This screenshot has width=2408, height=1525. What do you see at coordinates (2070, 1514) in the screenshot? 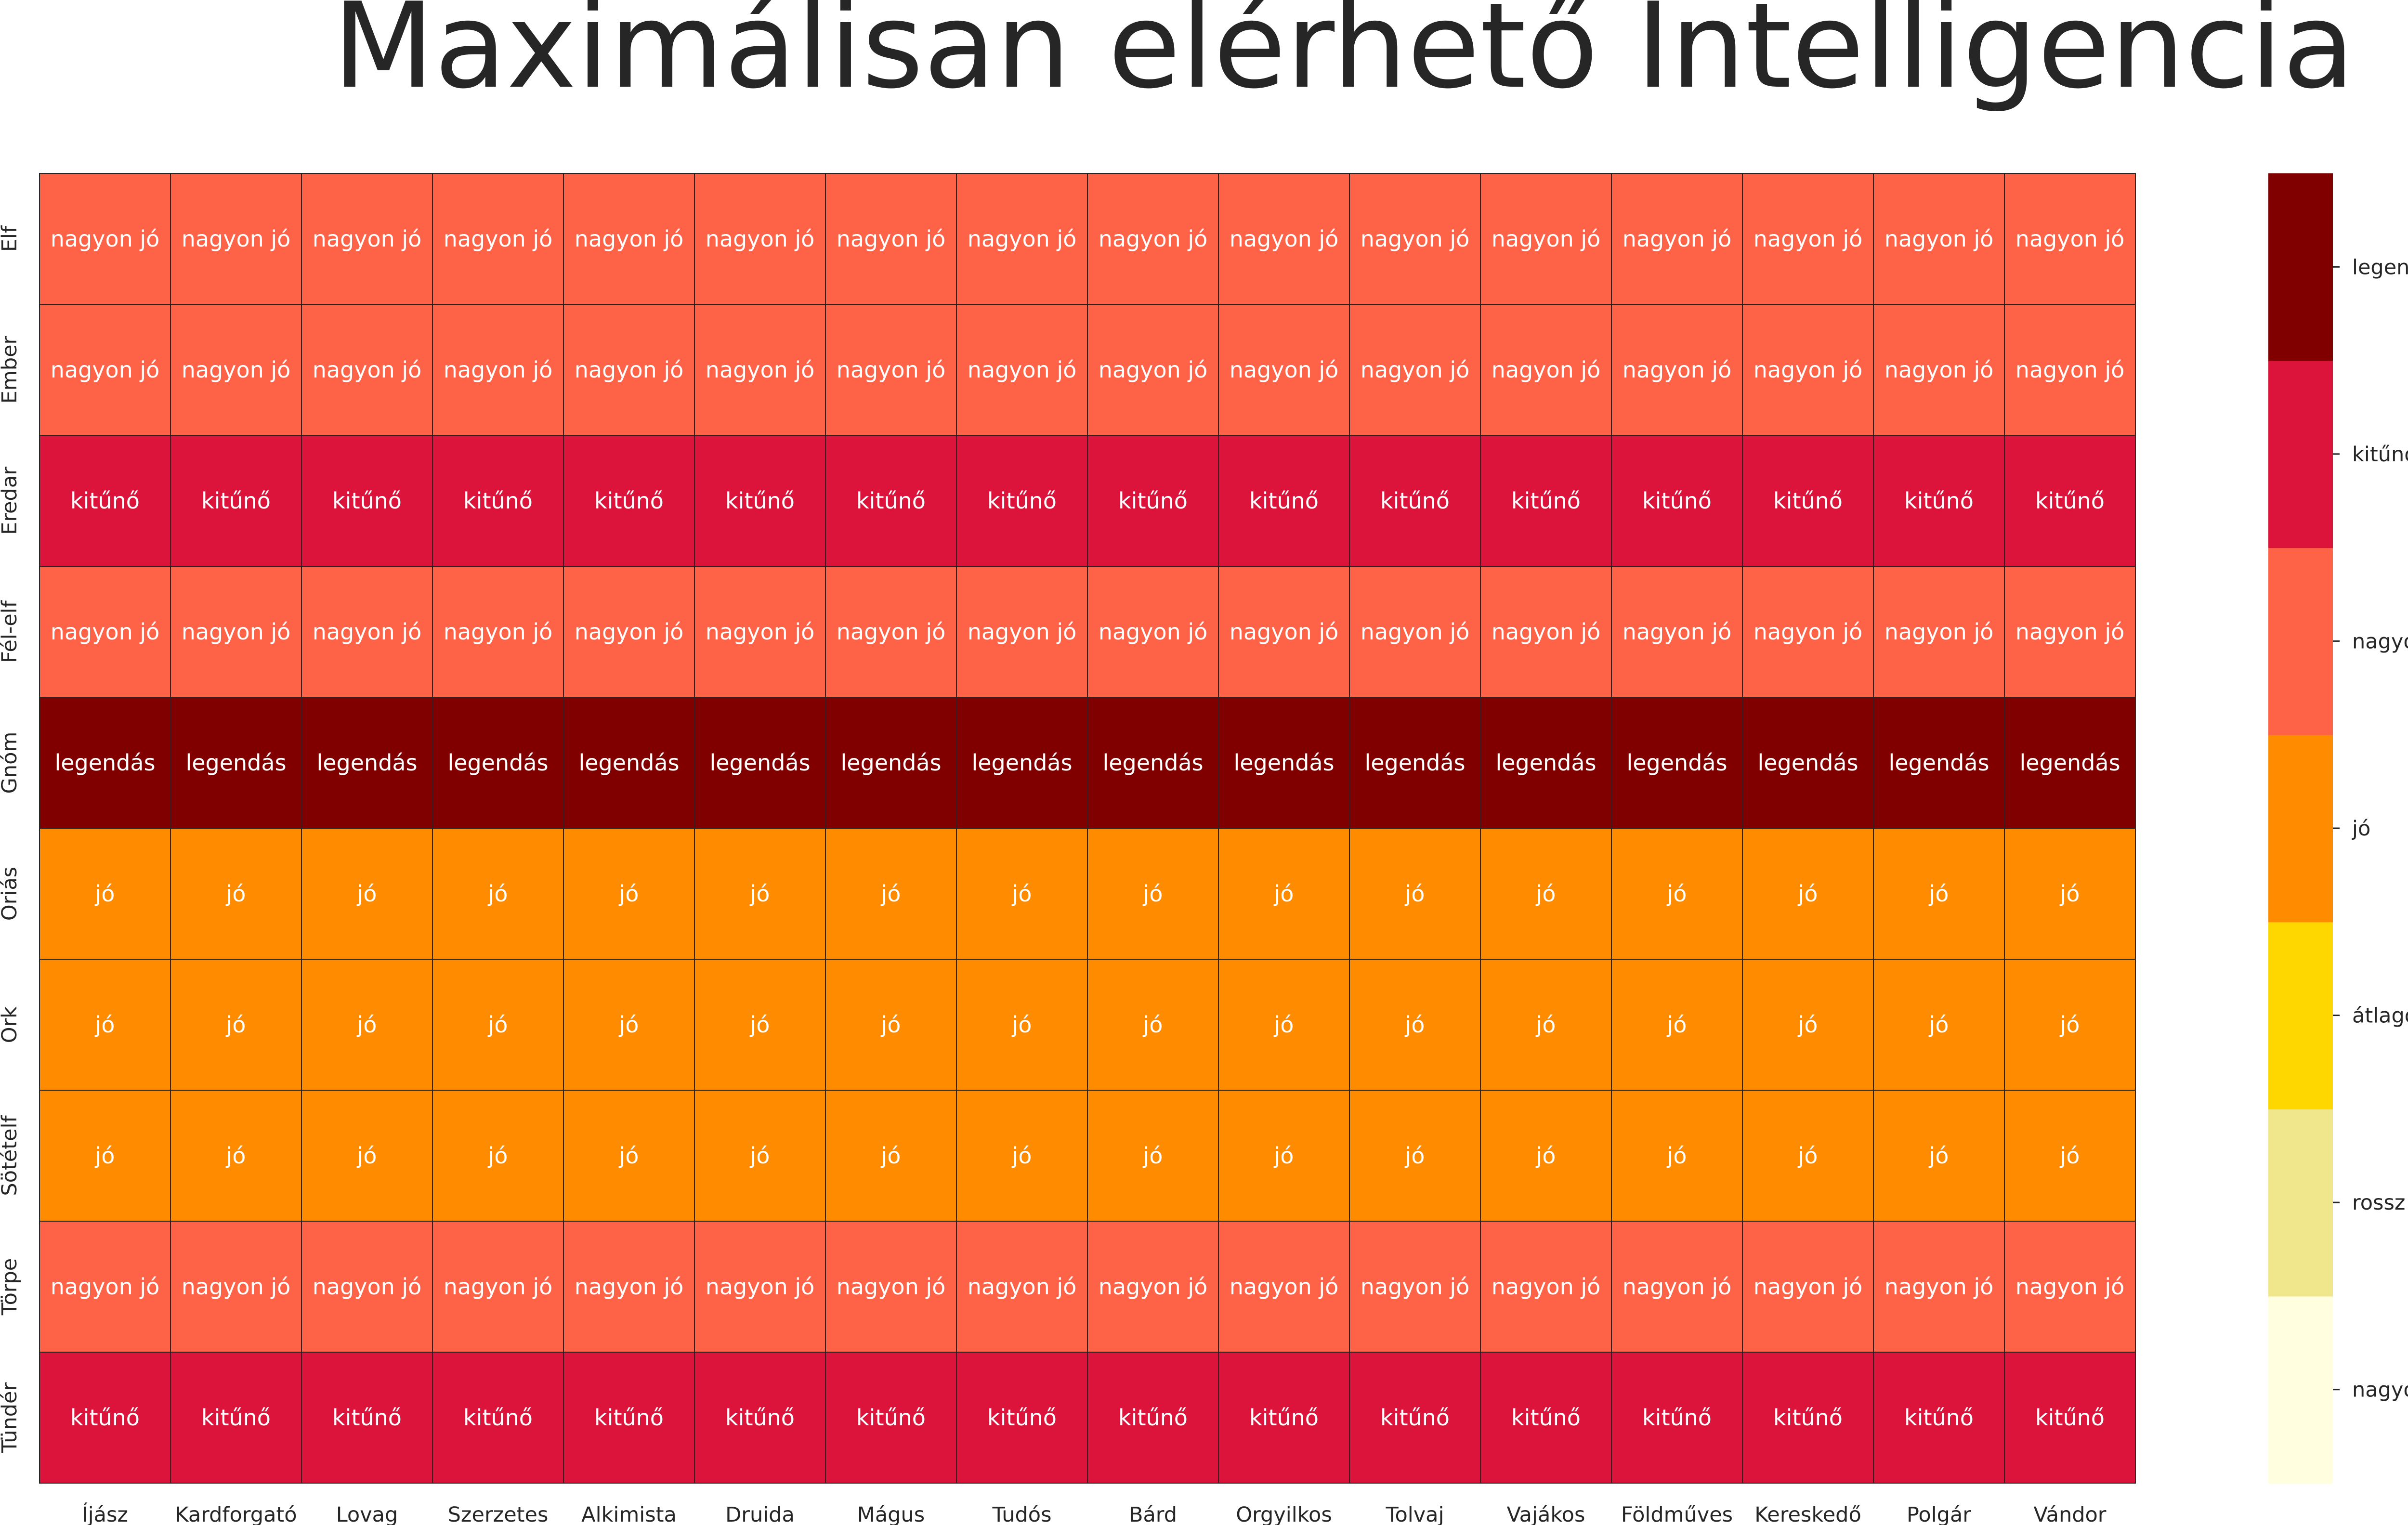
I see `x-tick-label: Vándor` at bounding box center [2070, 1514].